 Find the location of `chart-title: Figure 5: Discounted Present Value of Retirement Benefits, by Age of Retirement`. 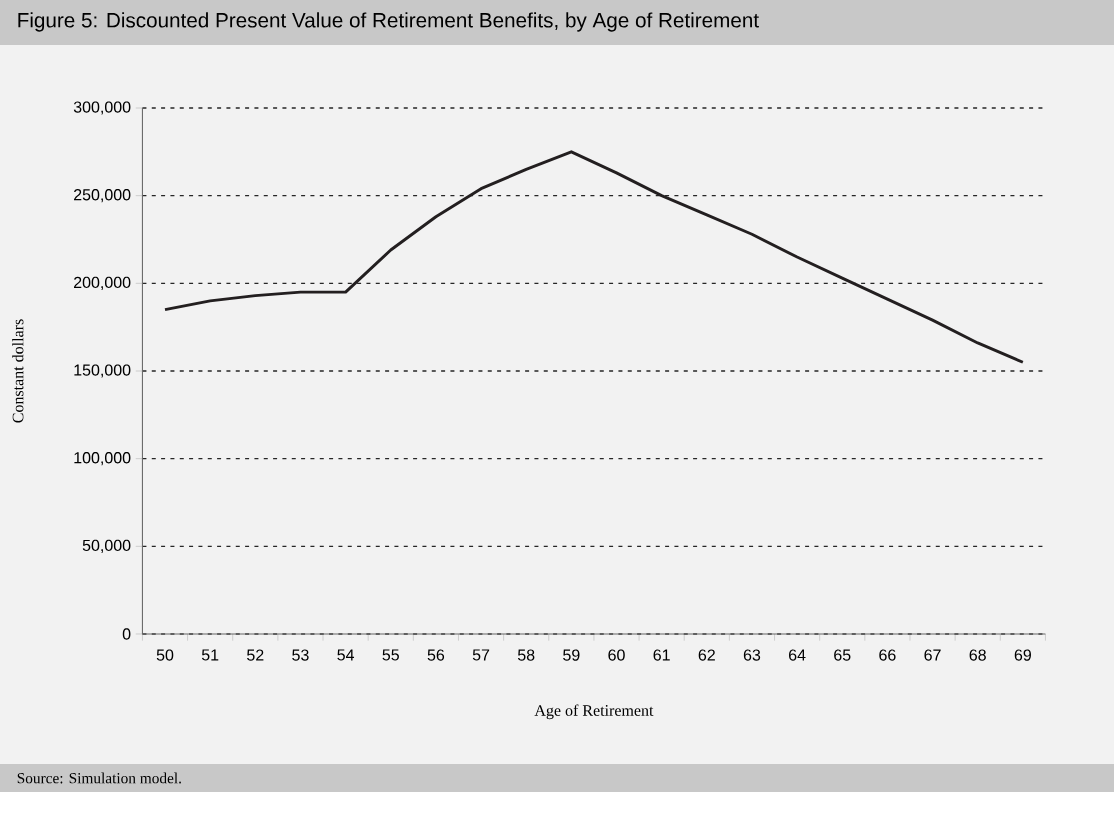

chart-title: Figure 5: Discounted Present Value of Retirement Benefits, by Age of Retirement is located at coordinates (388, 22).